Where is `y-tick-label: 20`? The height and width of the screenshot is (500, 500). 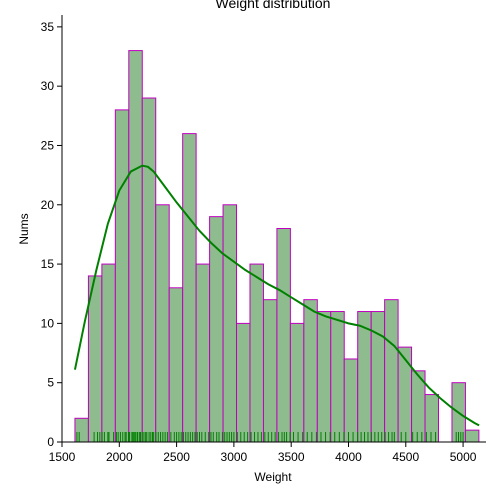 y-tick-label: 20 is located at coordinates (48, 205).